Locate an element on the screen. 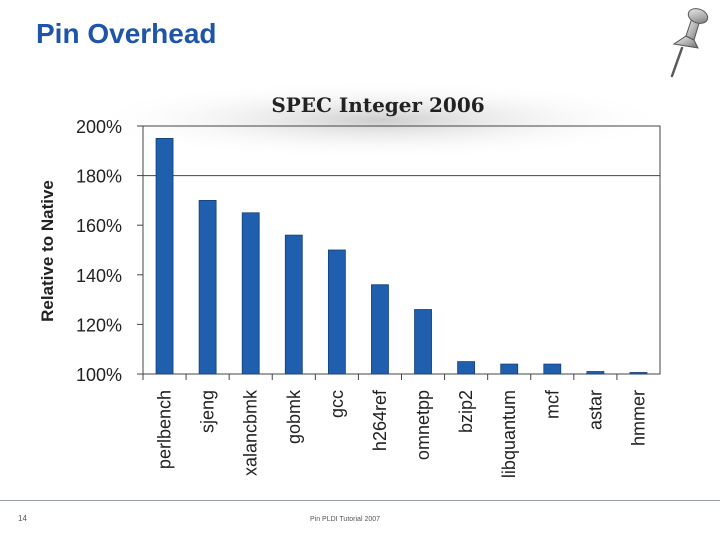  y-tick-label: 200% is located at coordinates (99, 127).